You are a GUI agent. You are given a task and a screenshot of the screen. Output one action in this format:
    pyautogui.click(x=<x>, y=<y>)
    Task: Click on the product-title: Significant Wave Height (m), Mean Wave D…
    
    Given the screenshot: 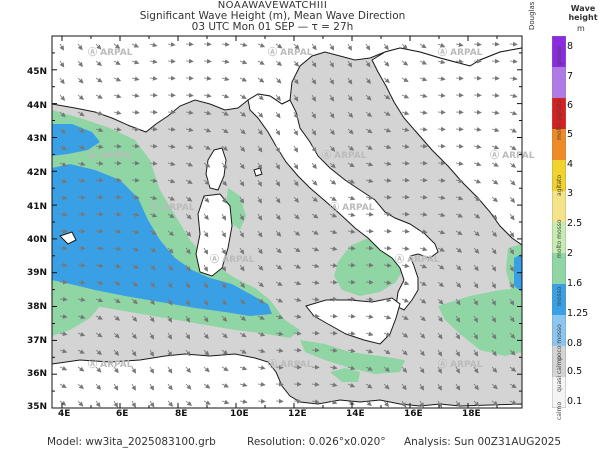 What is the action you would take?
    pyautogui.click(x=272, y=16)
    